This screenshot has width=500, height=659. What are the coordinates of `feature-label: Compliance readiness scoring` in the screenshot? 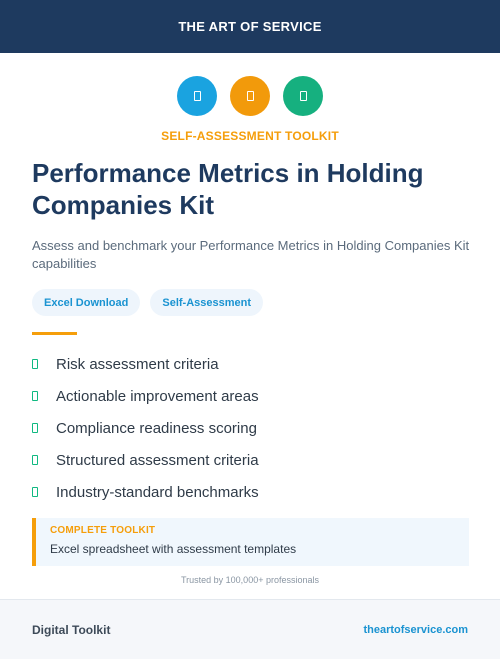 It's located at (156, 428).